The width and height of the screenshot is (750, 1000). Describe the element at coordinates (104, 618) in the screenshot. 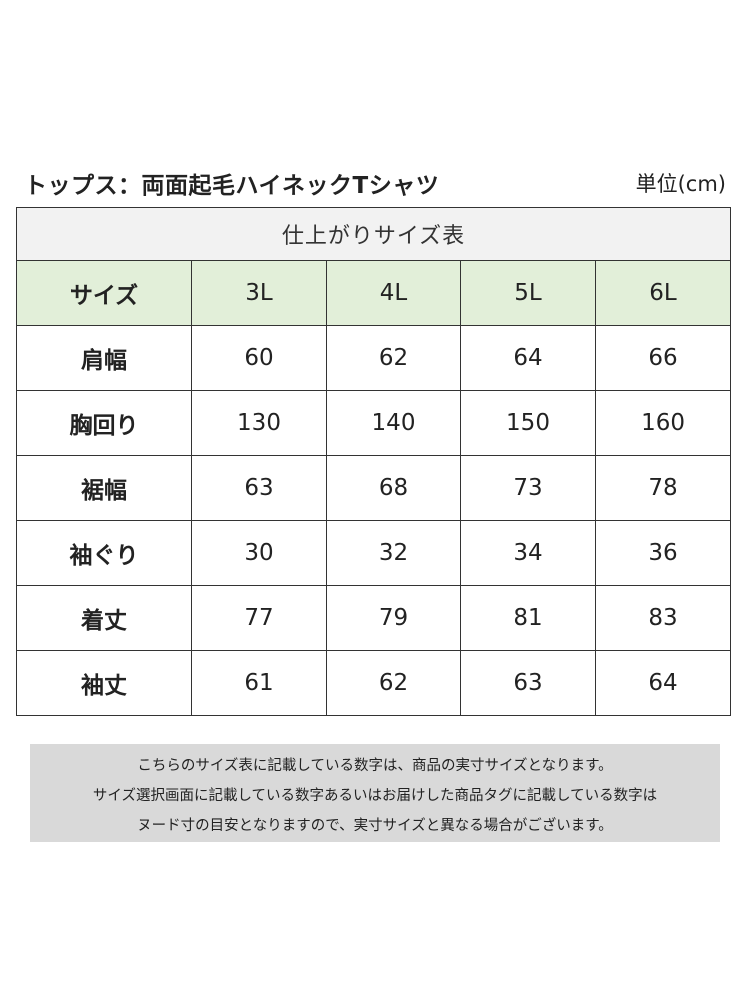

I see `row-label-length: 着丈` at that location.